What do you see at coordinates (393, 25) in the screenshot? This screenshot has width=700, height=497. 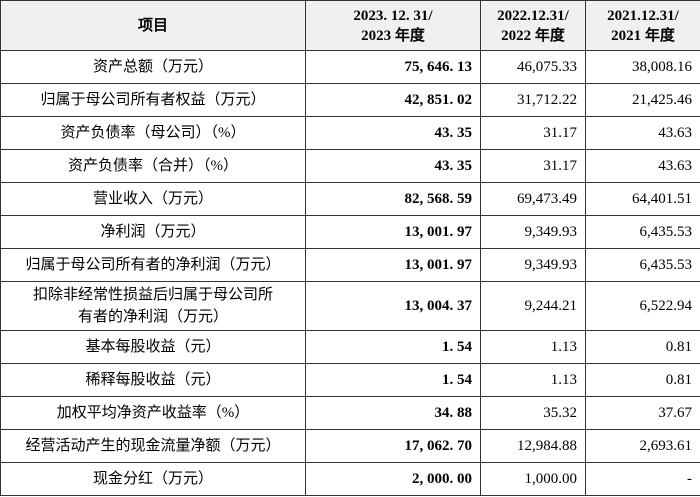 I see `header-cell: 2023. 12. 31/2023 年度` at bounding box center [393, 25].